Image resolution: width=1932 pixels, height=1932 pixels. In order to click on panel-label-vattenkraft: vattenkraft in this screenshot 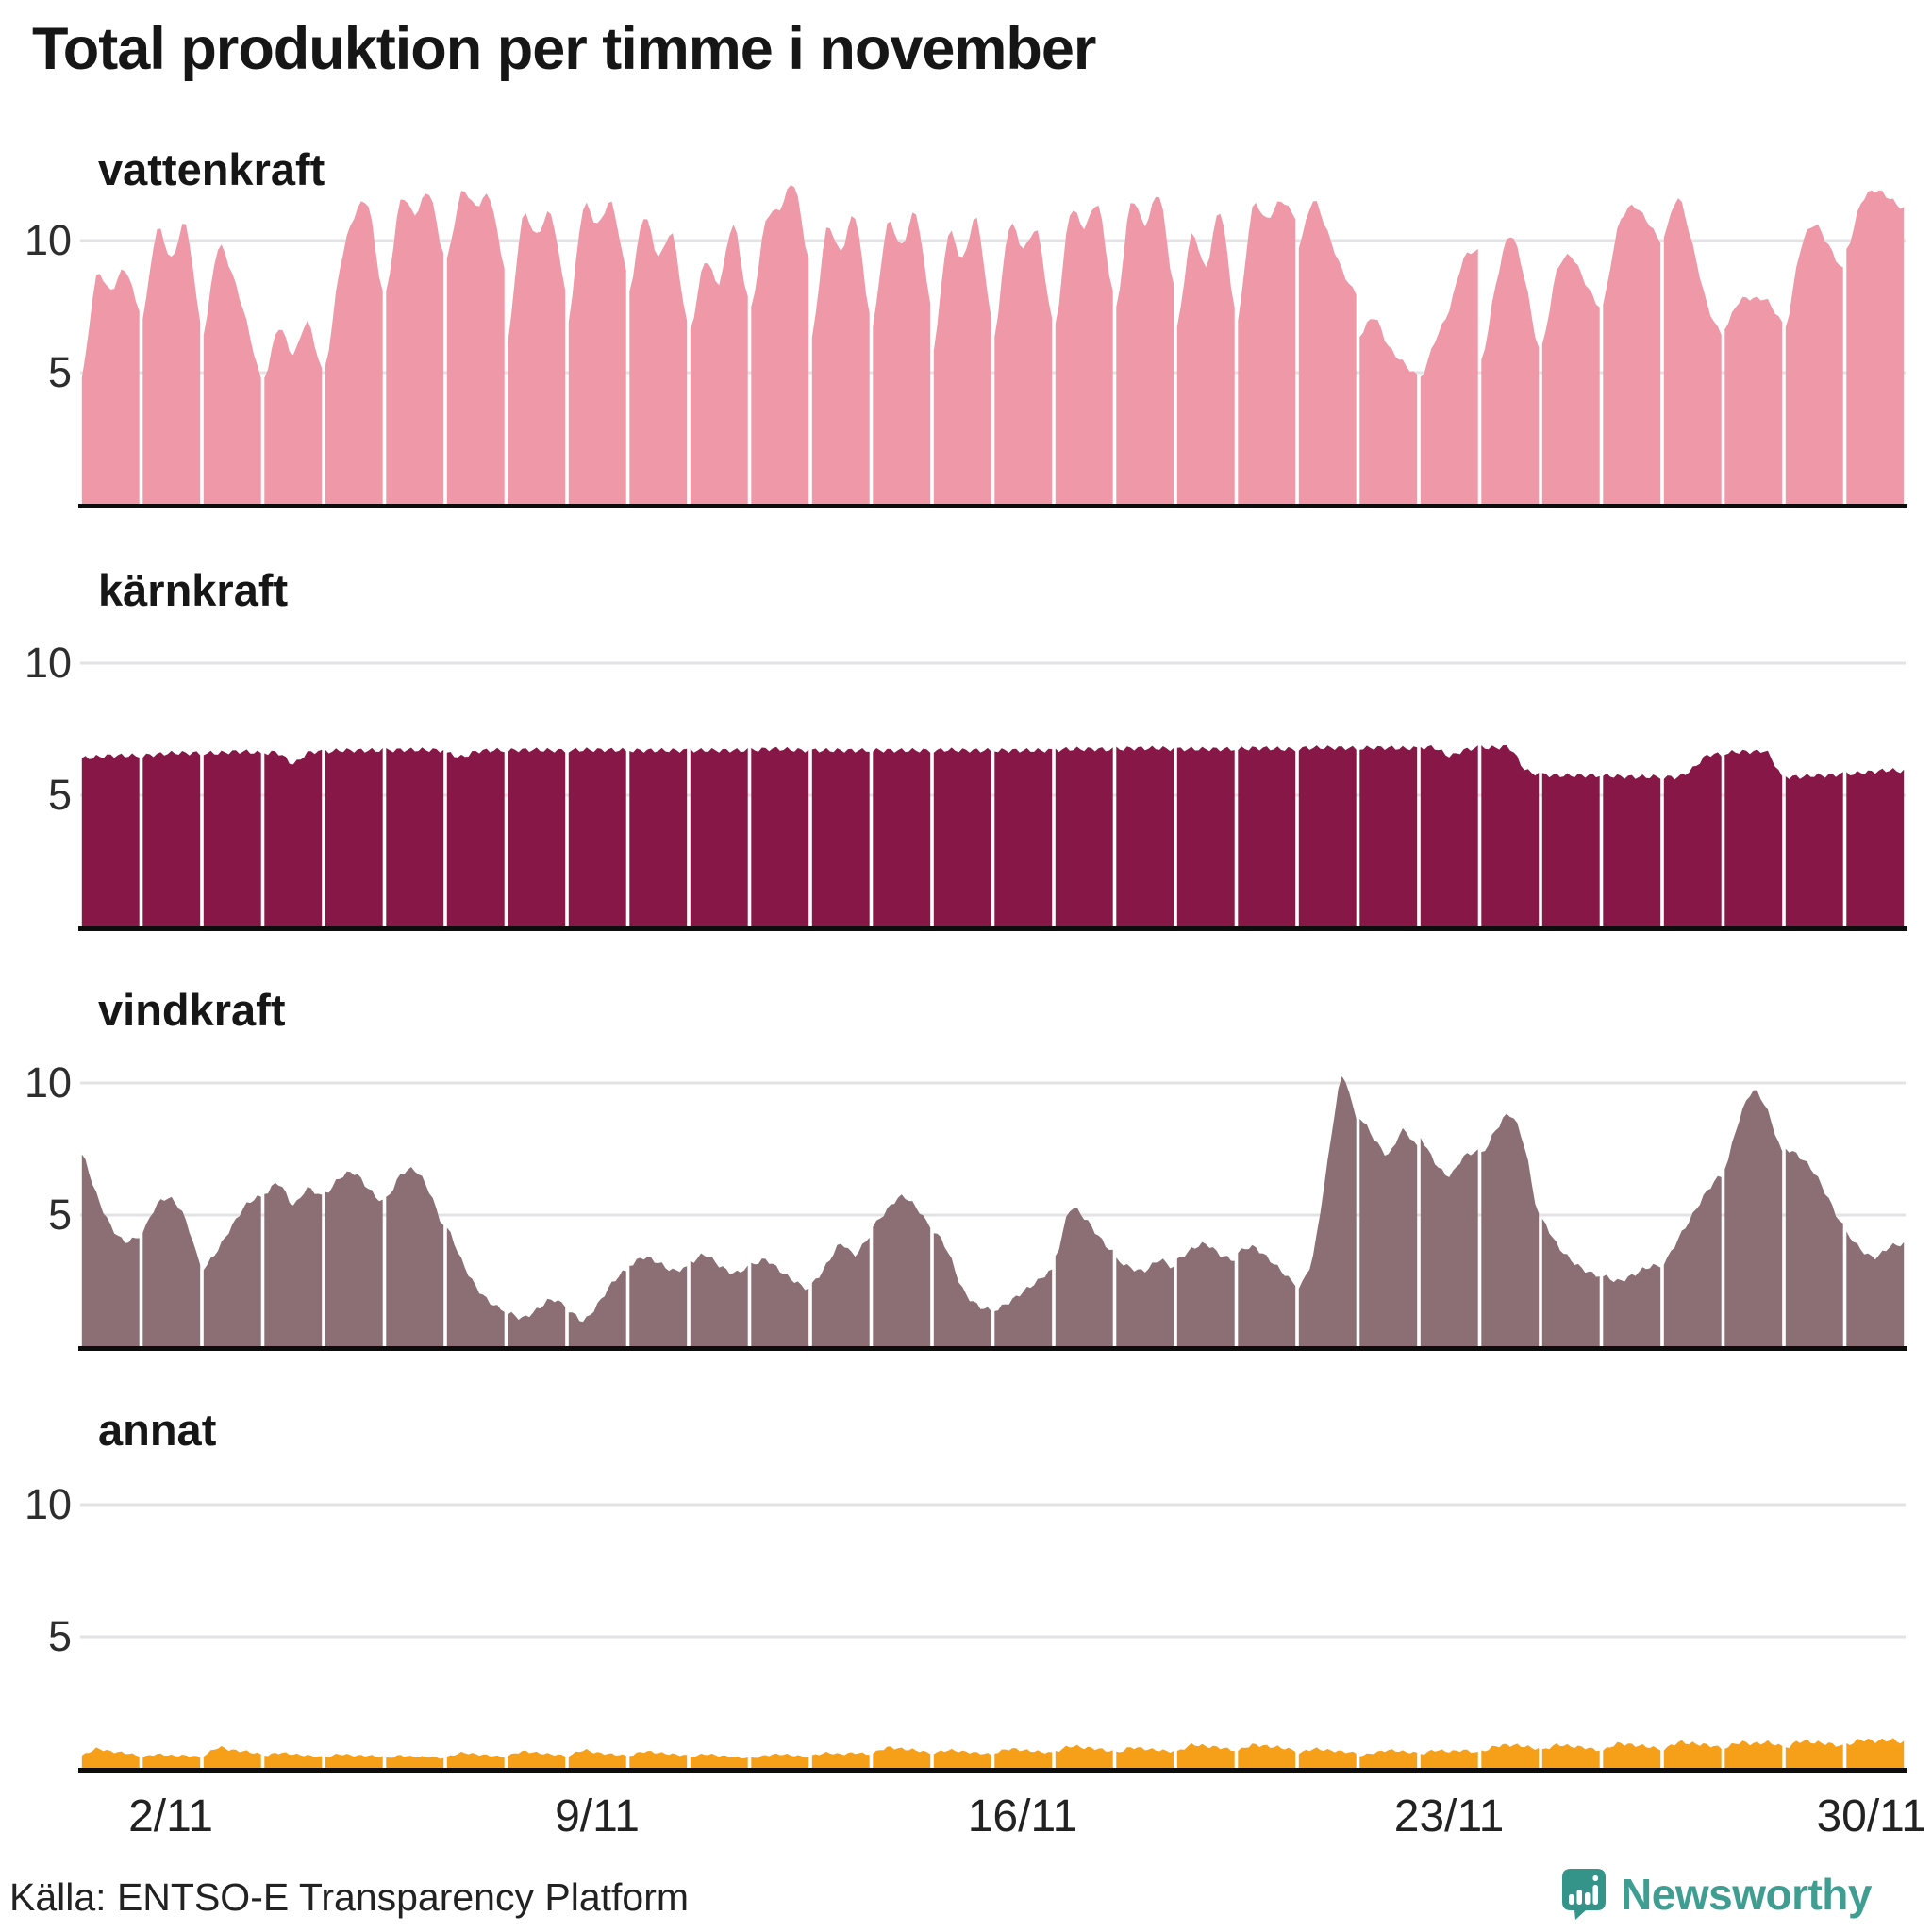, I will do `click(212, 169)`.